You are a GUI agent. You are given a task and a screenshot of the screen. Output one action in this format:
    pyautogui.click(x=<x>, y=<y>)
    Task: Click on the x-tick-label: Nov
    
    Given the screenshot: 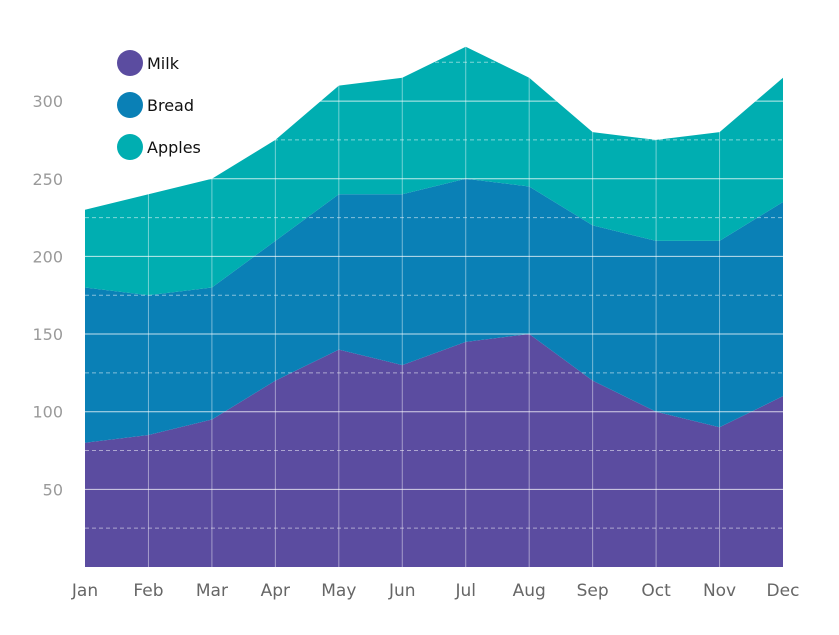 What is the action you would take?
    pyautogui.click(x=719, y=591)
    